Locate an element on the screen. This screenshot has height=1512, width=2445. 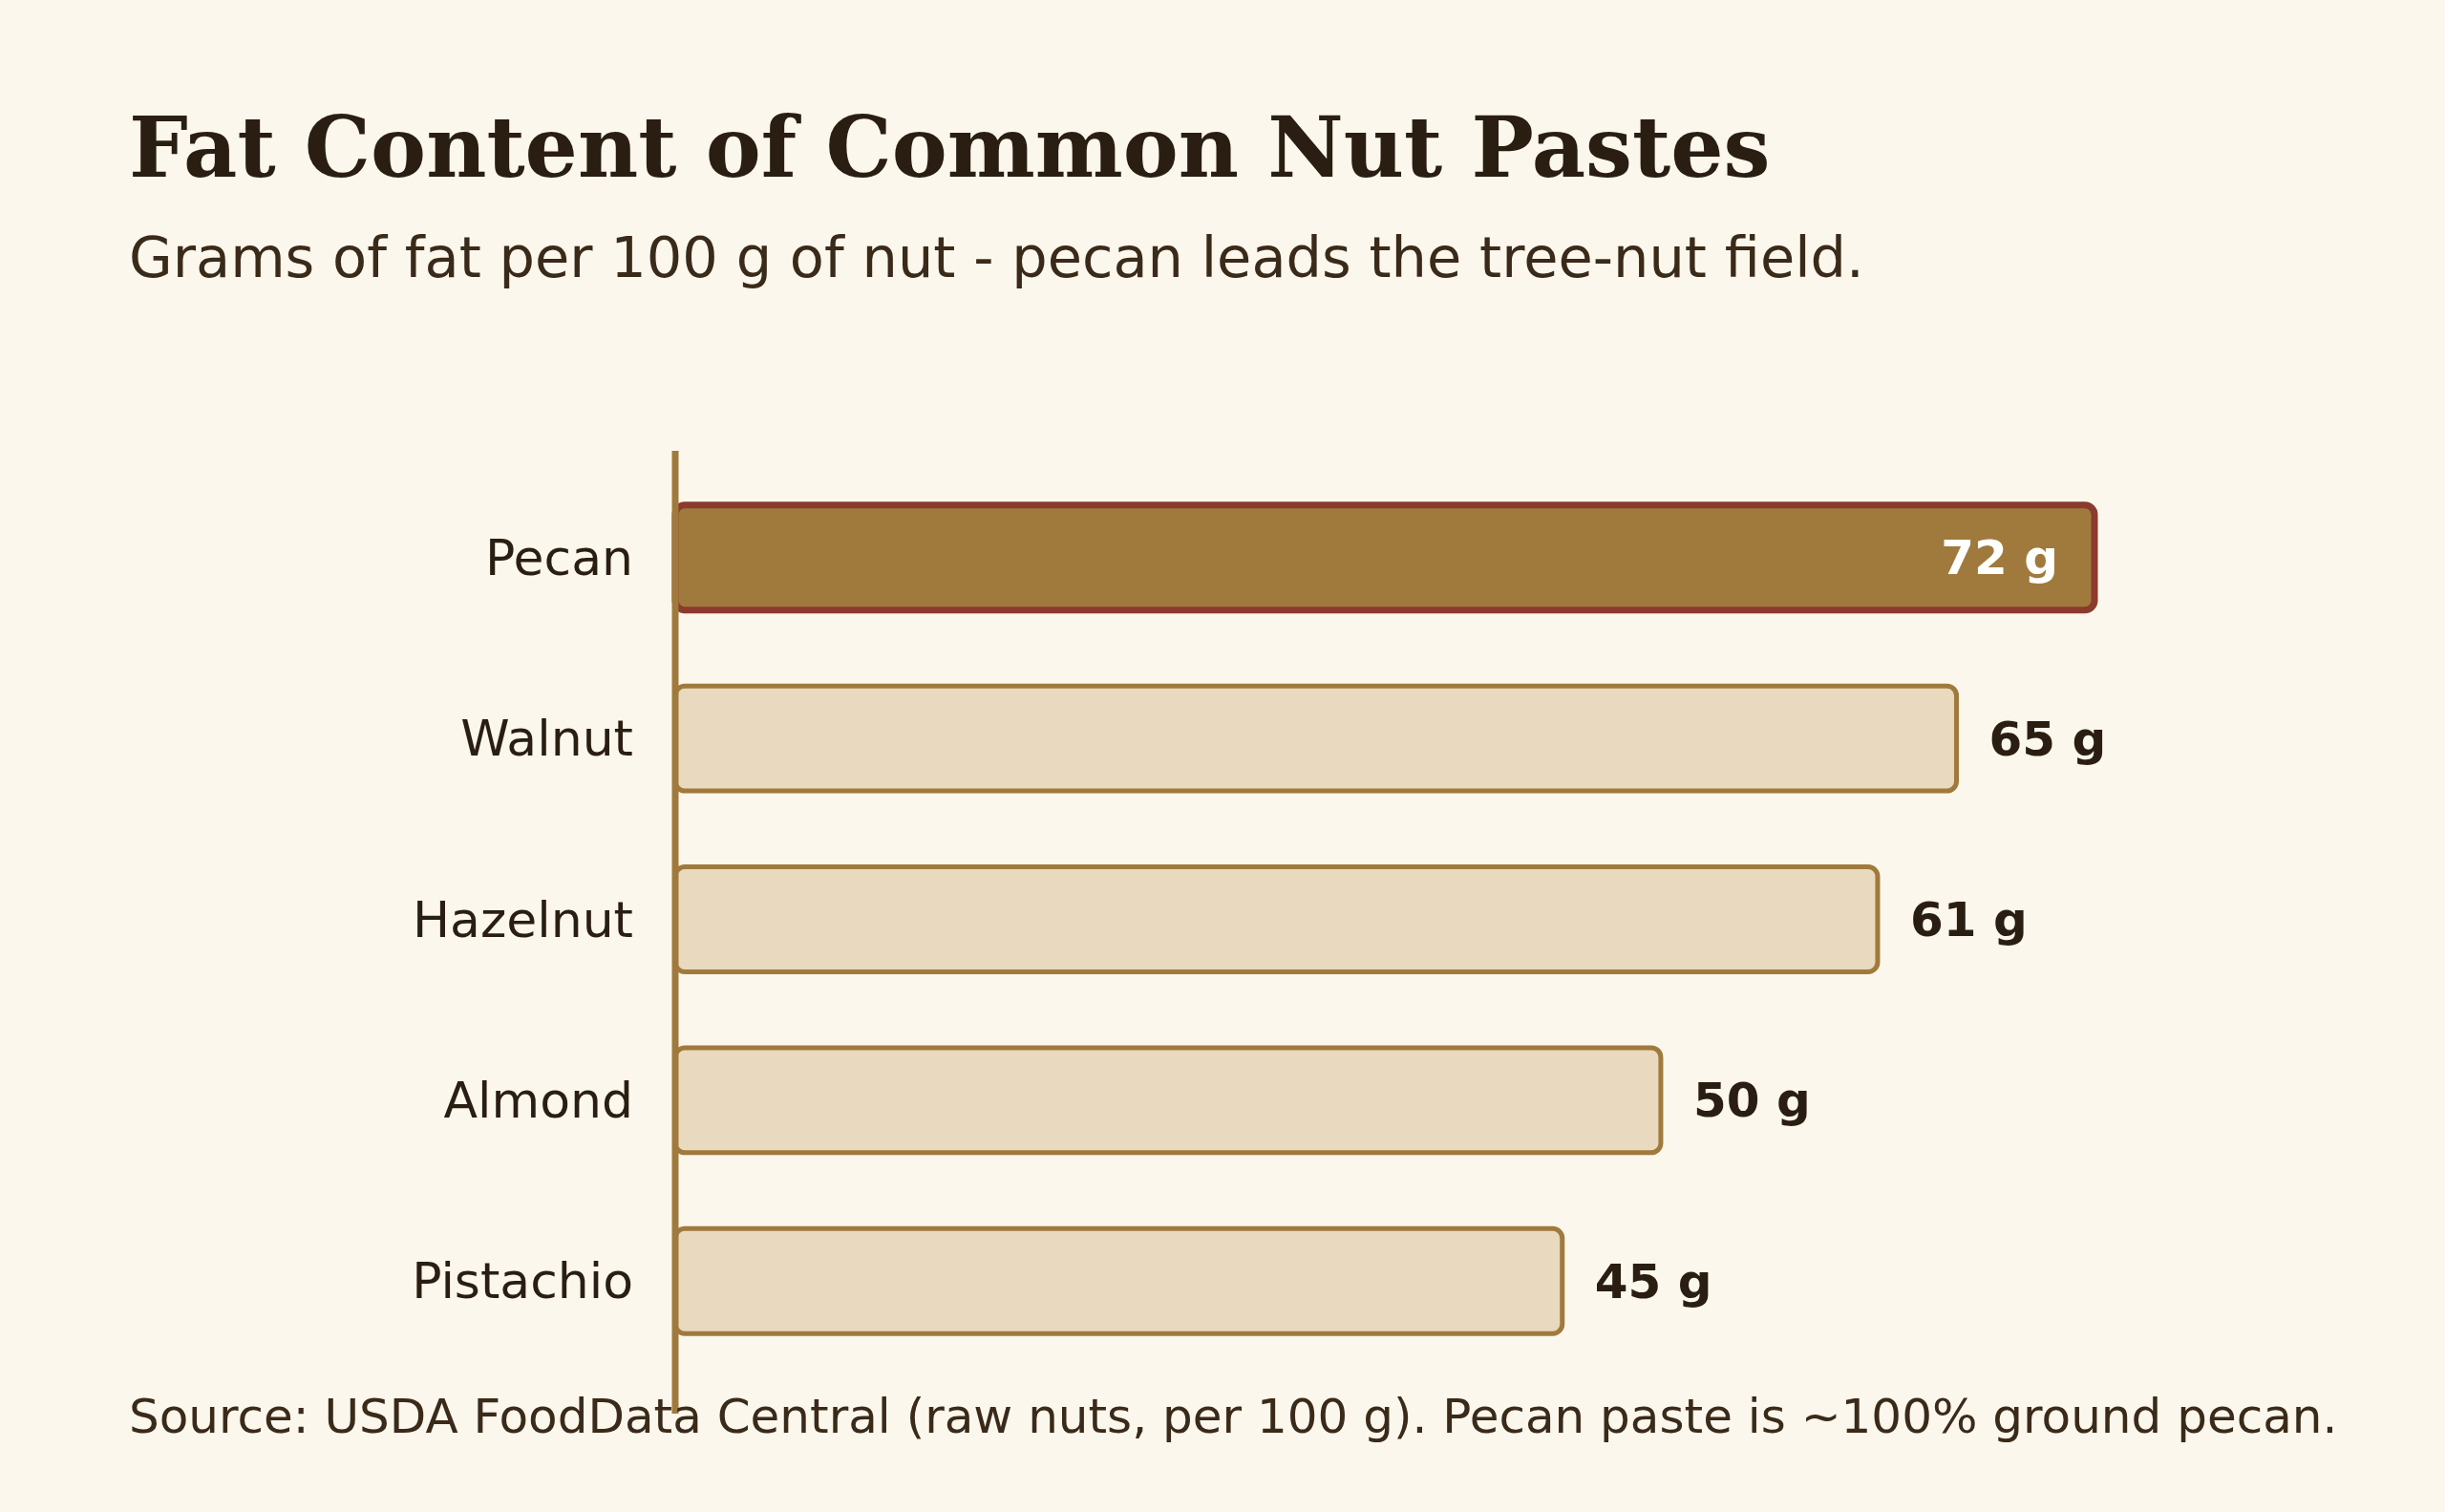
data-label: 50 g is located at coordinates (1752, 1101).